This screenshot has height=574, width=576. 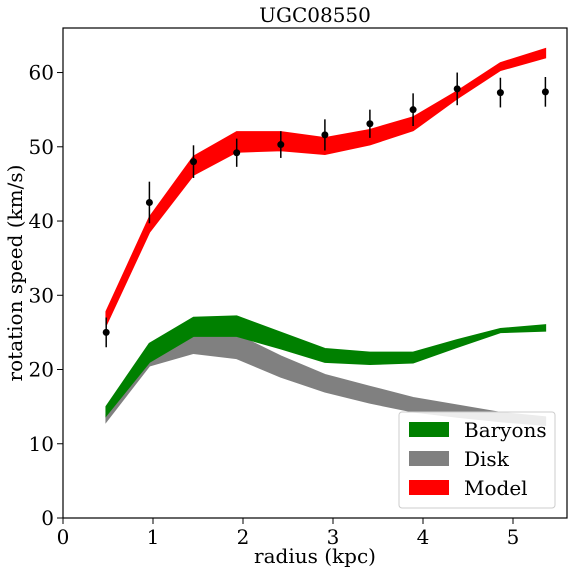 What do you see at coordinates (315, 556) in the screenshot?
I see `x-axis-label: radius (kpc)` at bounding box center [315, 556].